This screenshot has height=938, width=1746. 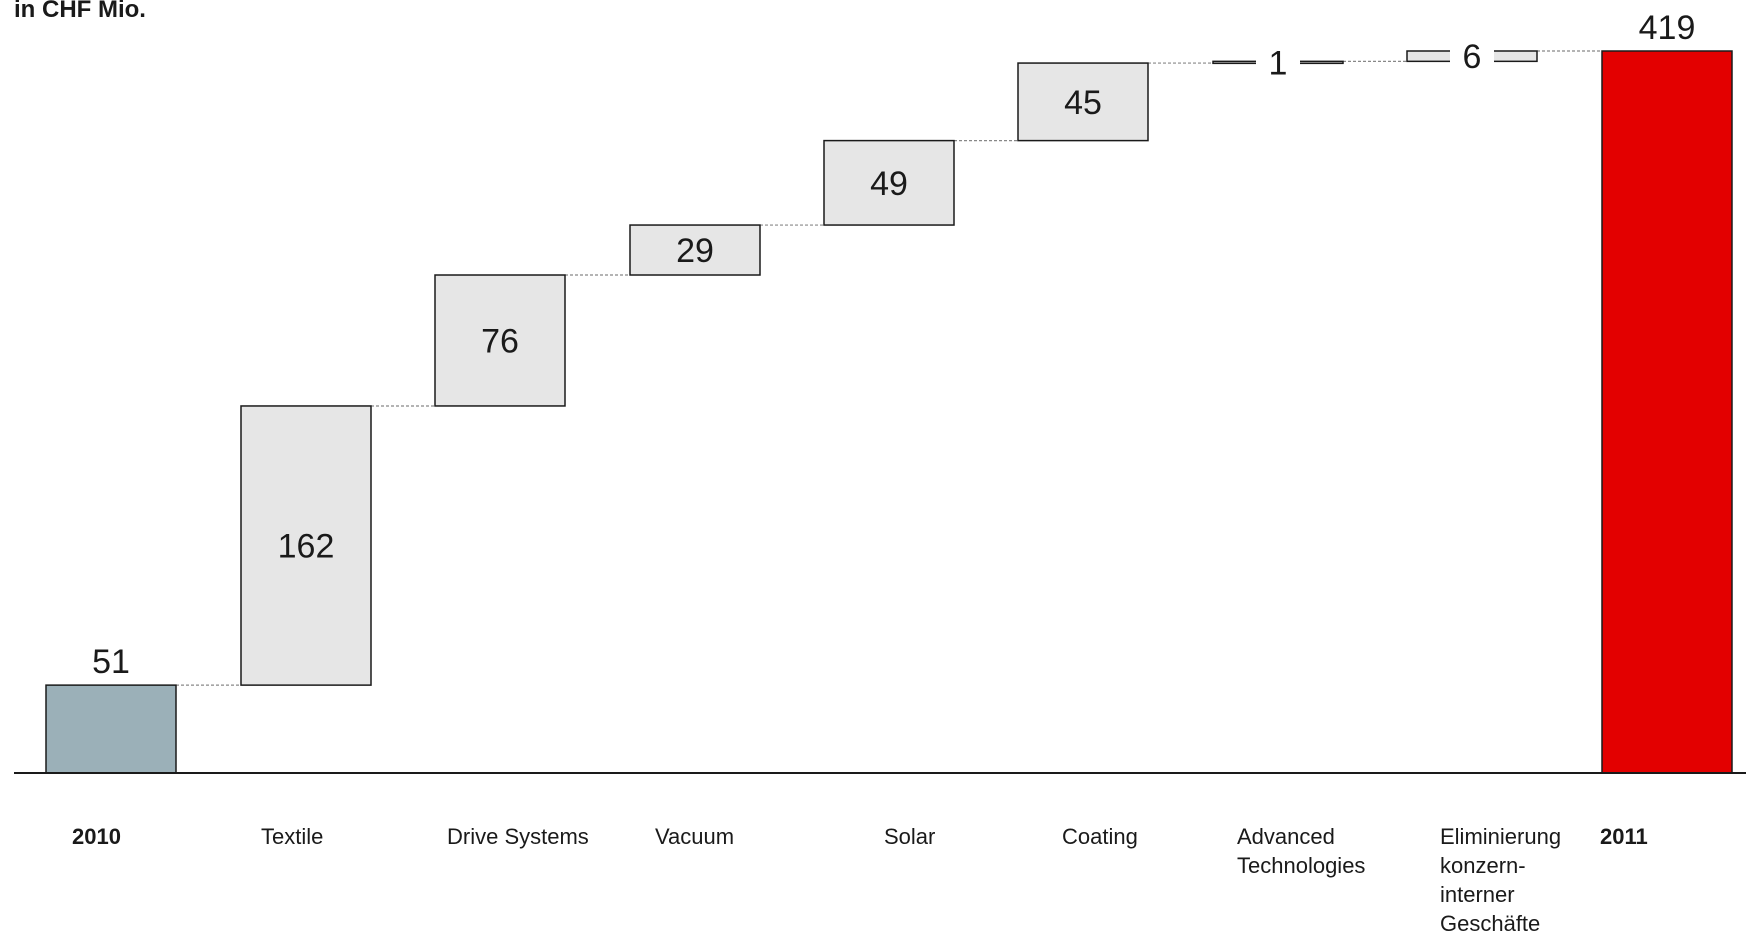 What do you see at coordinates (1301, 865) in the screenshot?
I see `category-label-line: Technologies` at bounding box center [1301, 865].